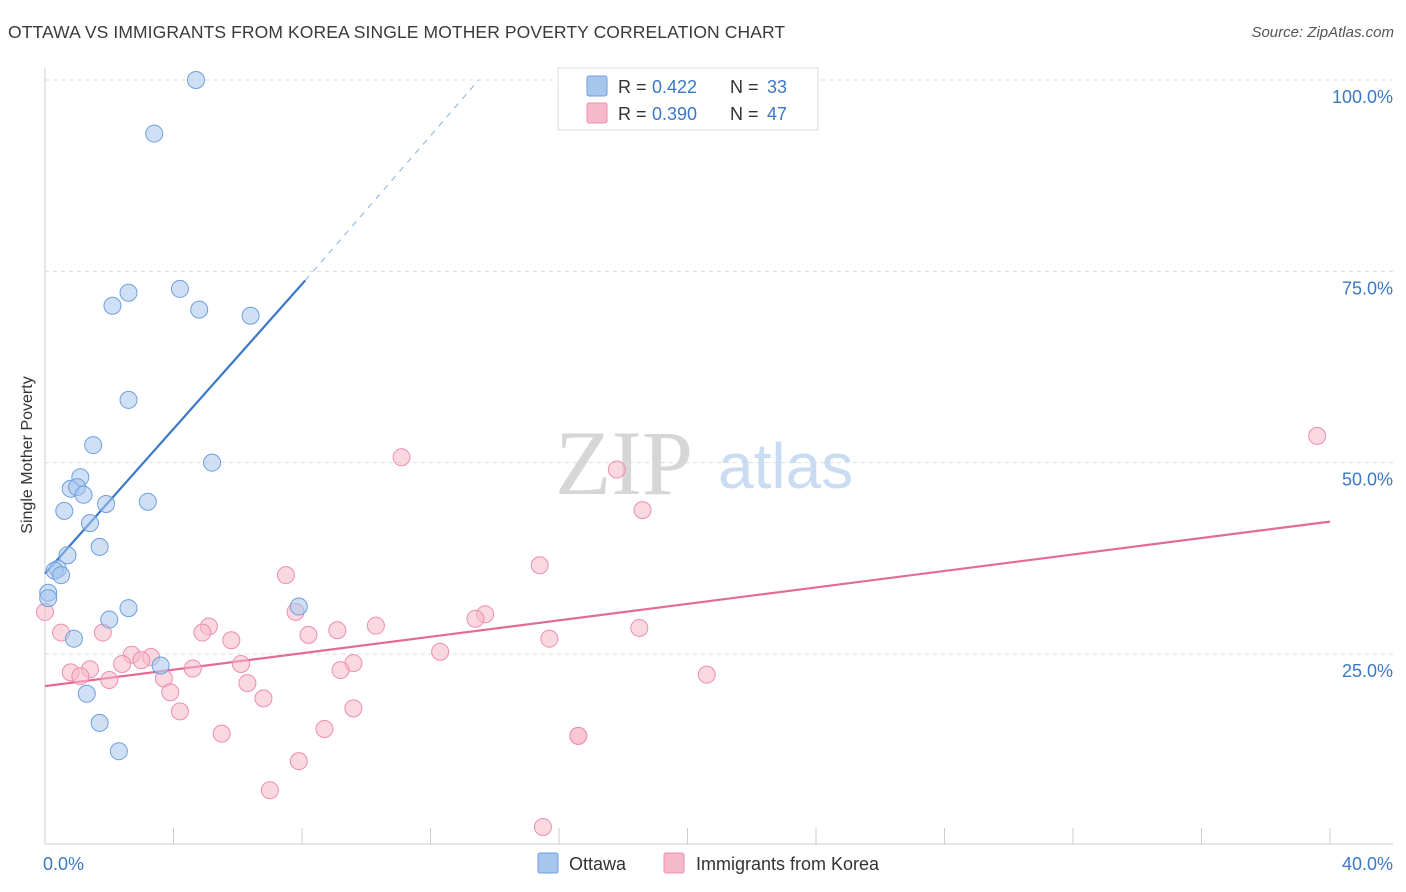  I want to click on legend-label-korea: Immigrants from Korea, so click(788, 864).